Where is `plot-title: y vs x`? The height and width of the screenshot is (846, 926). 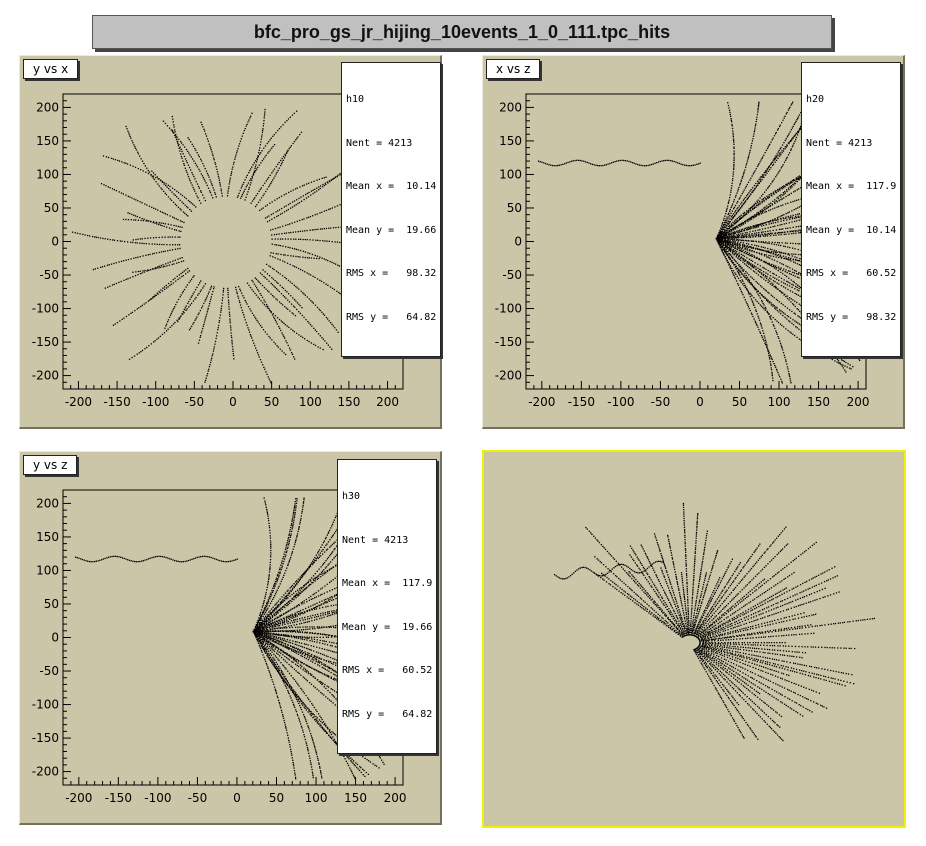
plot-title: y vs x is located at coordinates (51, 69).